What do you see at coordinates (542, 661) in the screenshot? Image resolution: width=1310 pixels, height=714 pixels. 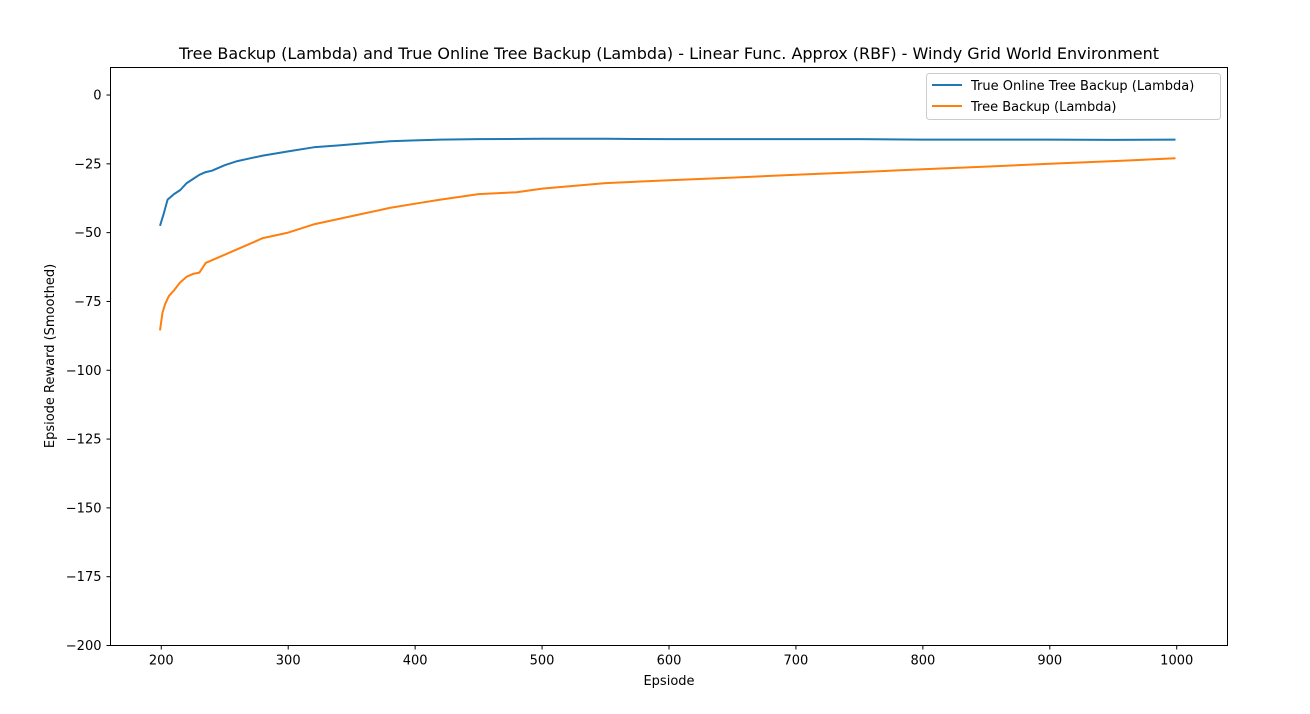 I see `x-tick-label: 500` at bounding box center [542, 661].